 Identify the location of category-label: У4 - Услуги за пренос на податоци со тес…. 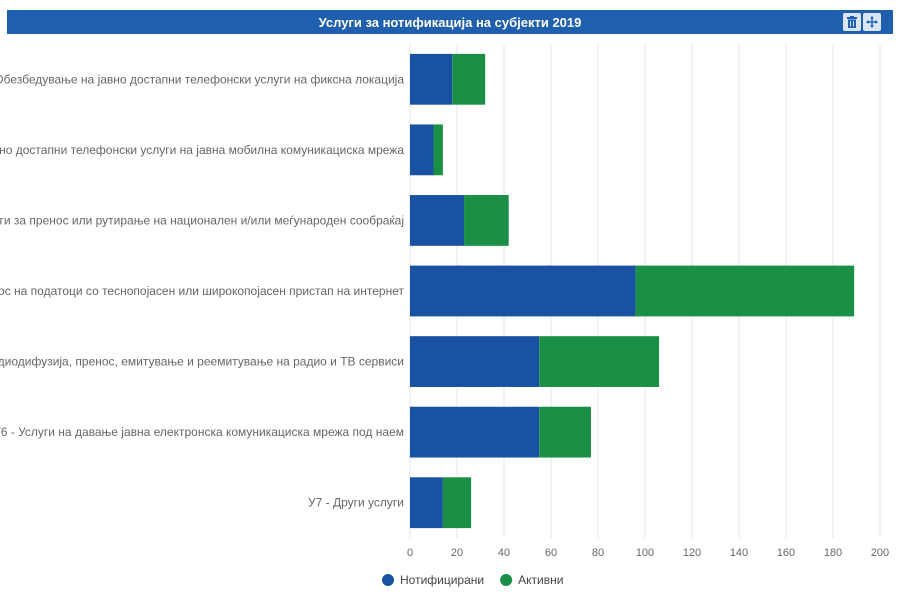
(202, 291).